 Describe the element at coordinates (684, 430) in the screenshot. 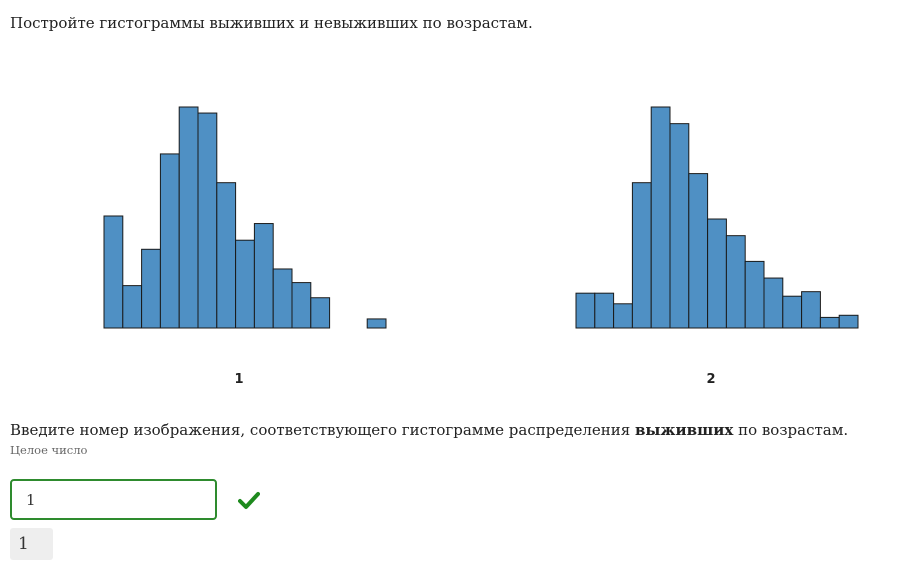

I see `question-text-bold: выживших` at that location.